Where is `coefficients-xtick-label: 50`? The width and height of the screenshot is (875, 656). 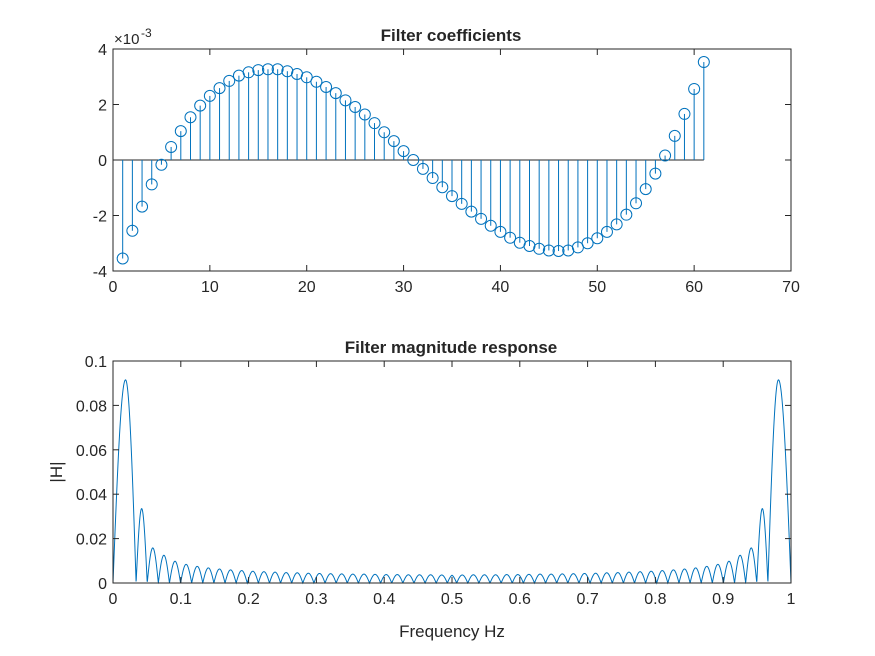
coefficients-xtick-label: 50 is located at coordinates (597, 287).